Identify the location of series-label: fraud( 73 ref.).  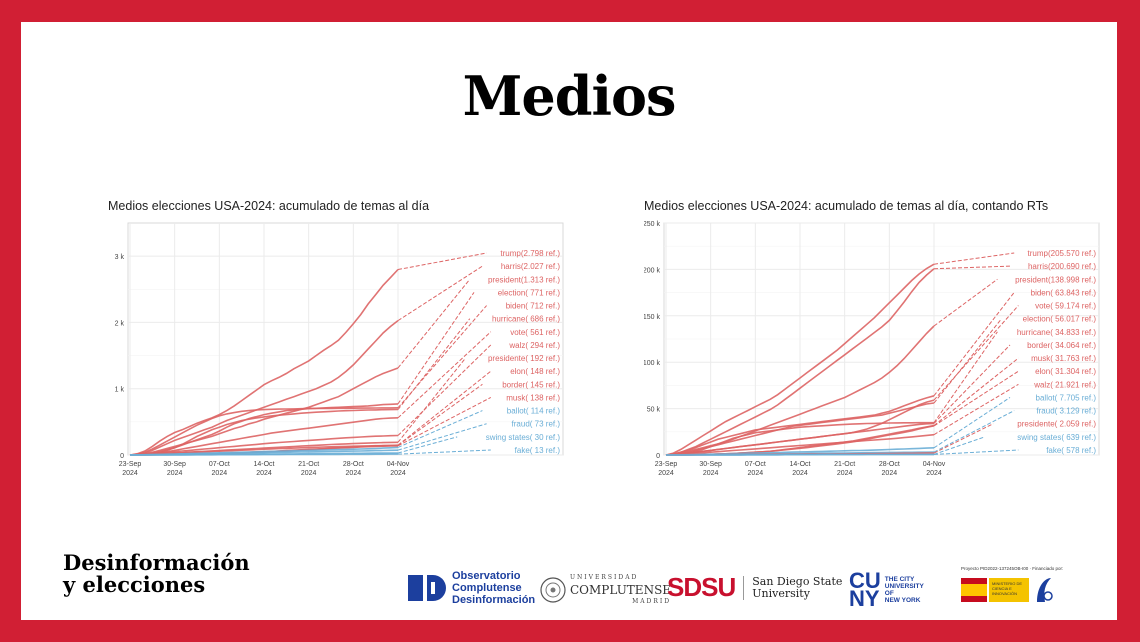
(536, 424).